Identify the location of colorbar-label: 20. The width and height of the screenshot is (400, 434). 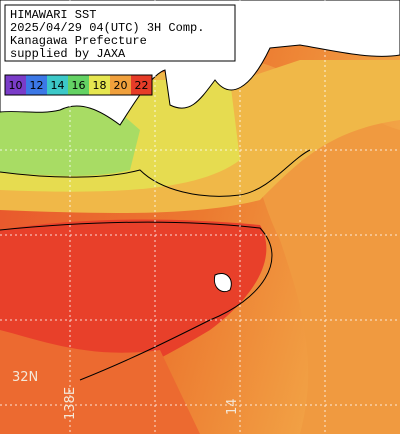
(121, 85).